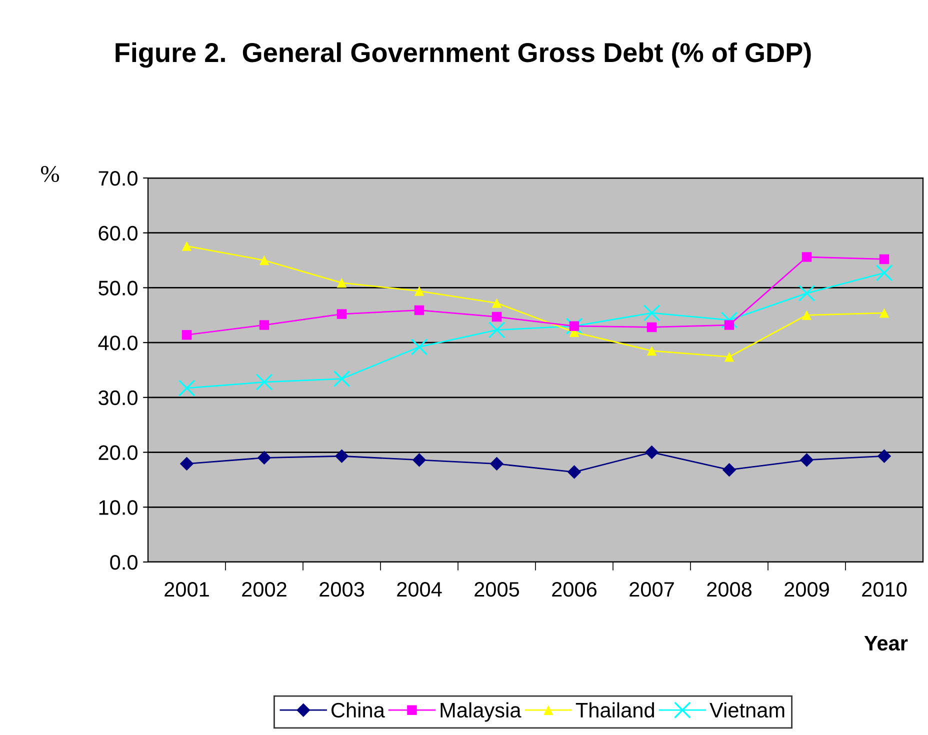  Describe the element at coordinates (574, 589) in the screenshot. I see `x-tick-label: 2006` at that location.